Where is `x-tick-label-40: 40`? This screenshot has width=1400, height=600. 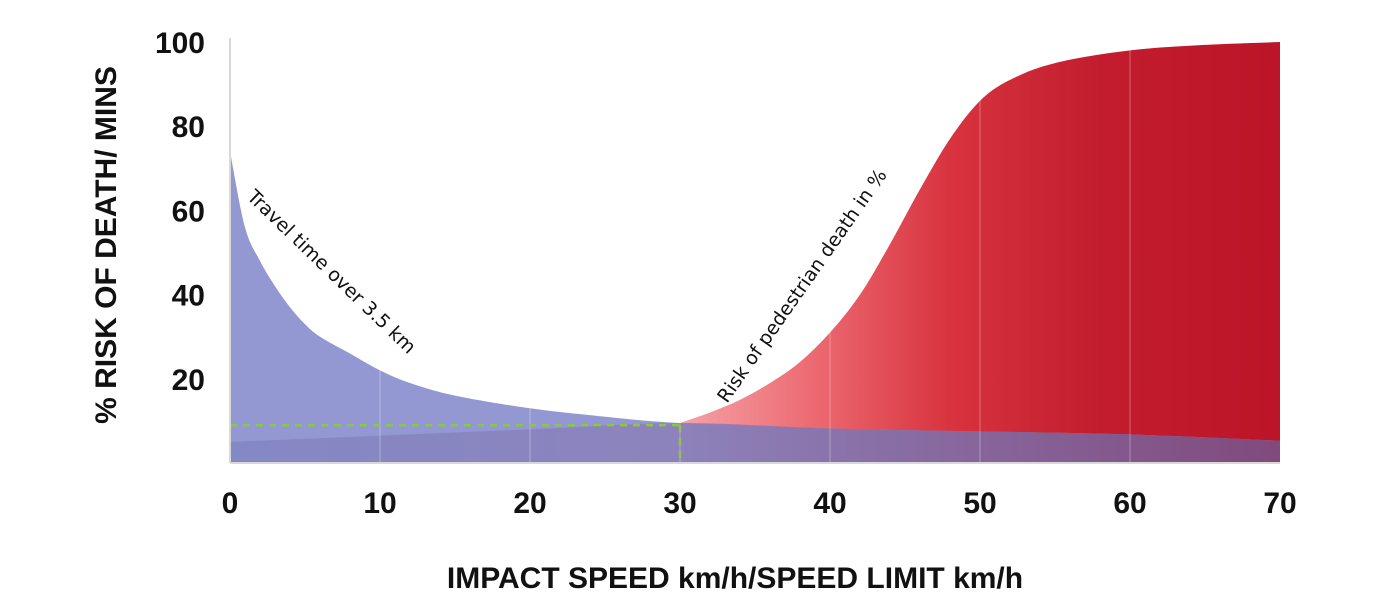 x-tick-label-40: 40 is located at coordinates (829, 503).